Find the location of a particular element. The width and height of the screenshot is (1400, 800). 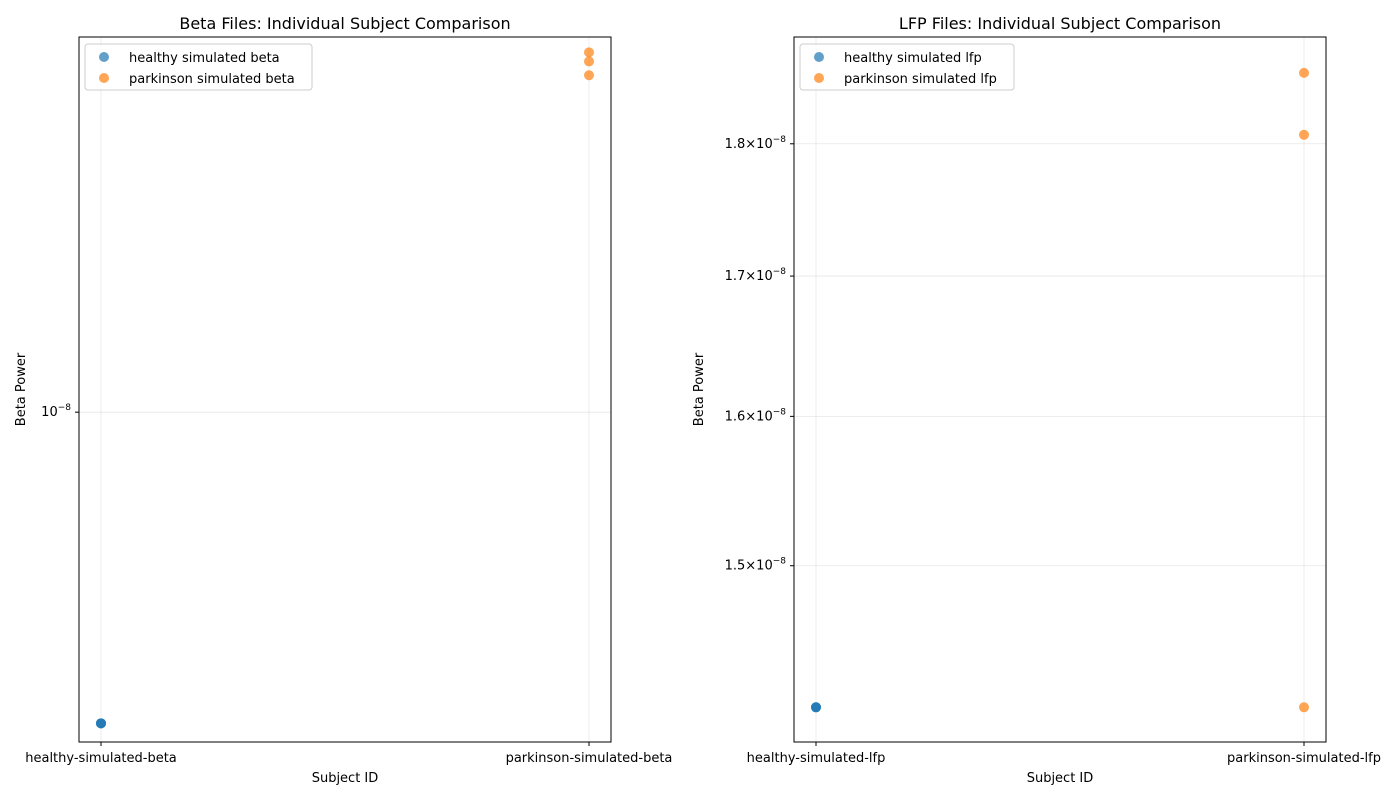

legend-label: healthy simulated lfp is located at coordinates (913, 58).